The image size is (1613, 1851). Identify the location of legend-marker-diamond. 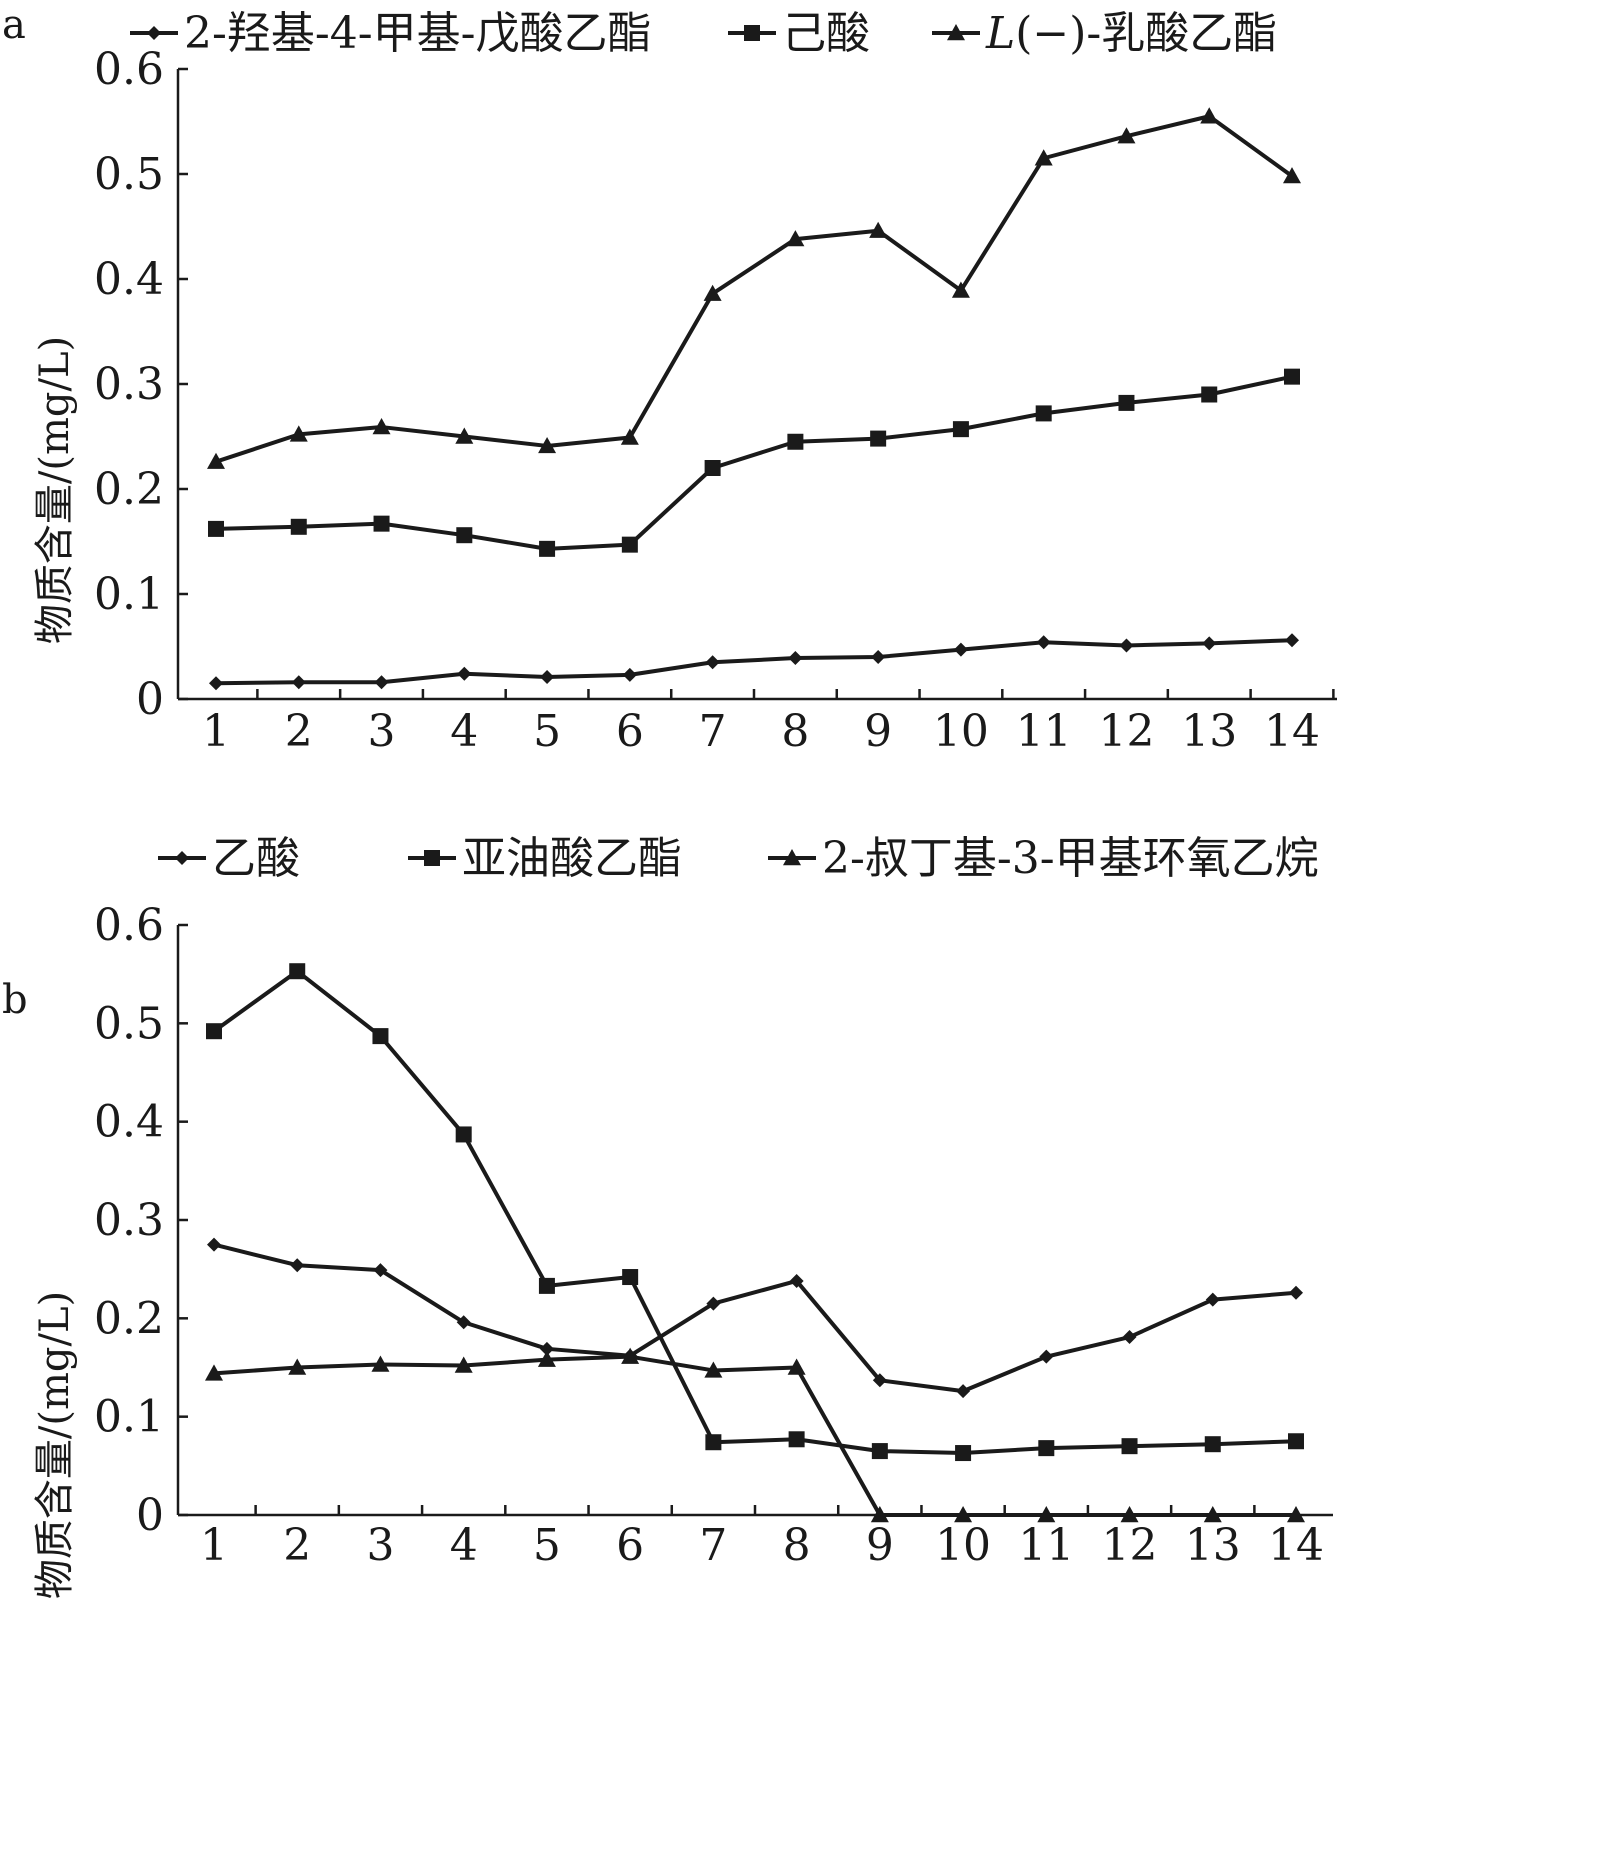
(154, 33).